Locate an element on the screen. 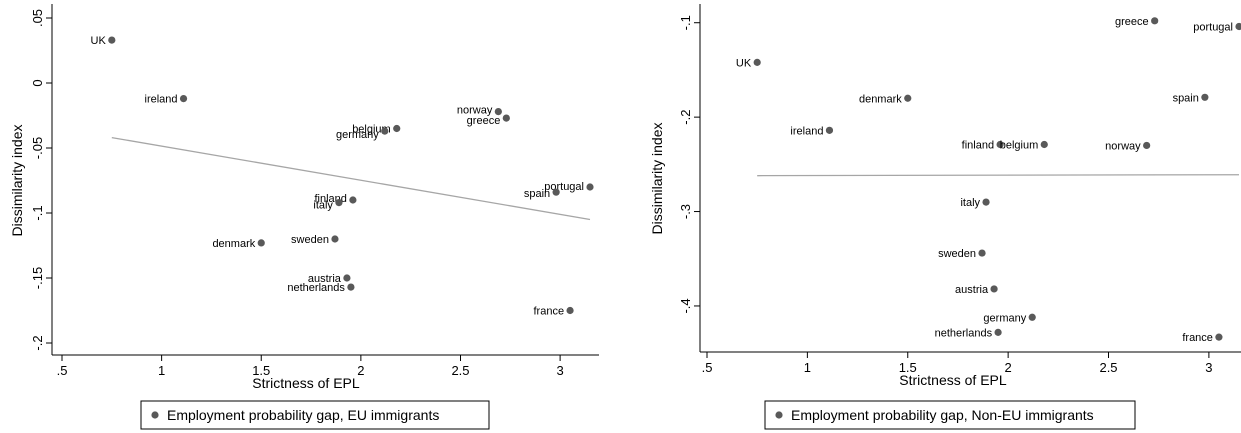 This screenshot has height=433, width=1241. y-tick-label: -.4 is located at coordinates (685, 305).